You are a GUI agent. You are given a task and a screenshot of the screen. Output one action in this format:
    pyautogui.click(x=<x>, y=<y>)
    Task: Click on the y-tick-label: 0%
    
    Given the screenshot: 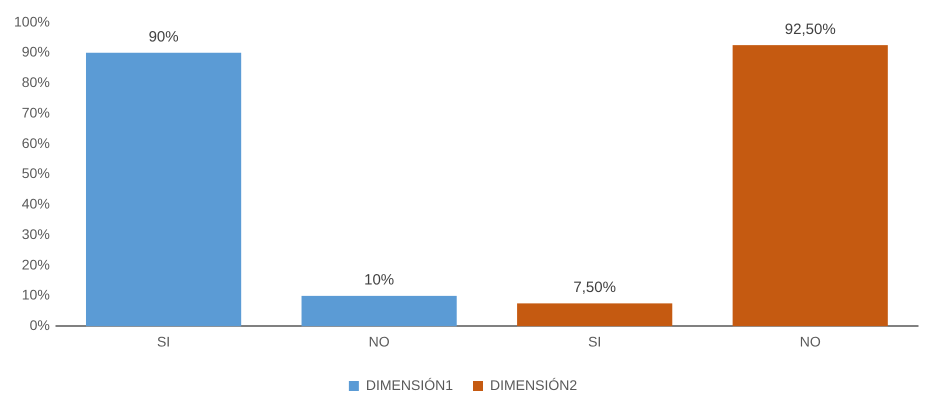 What is the action you would take?
    pyautogui.click(x=40, y=325)
    